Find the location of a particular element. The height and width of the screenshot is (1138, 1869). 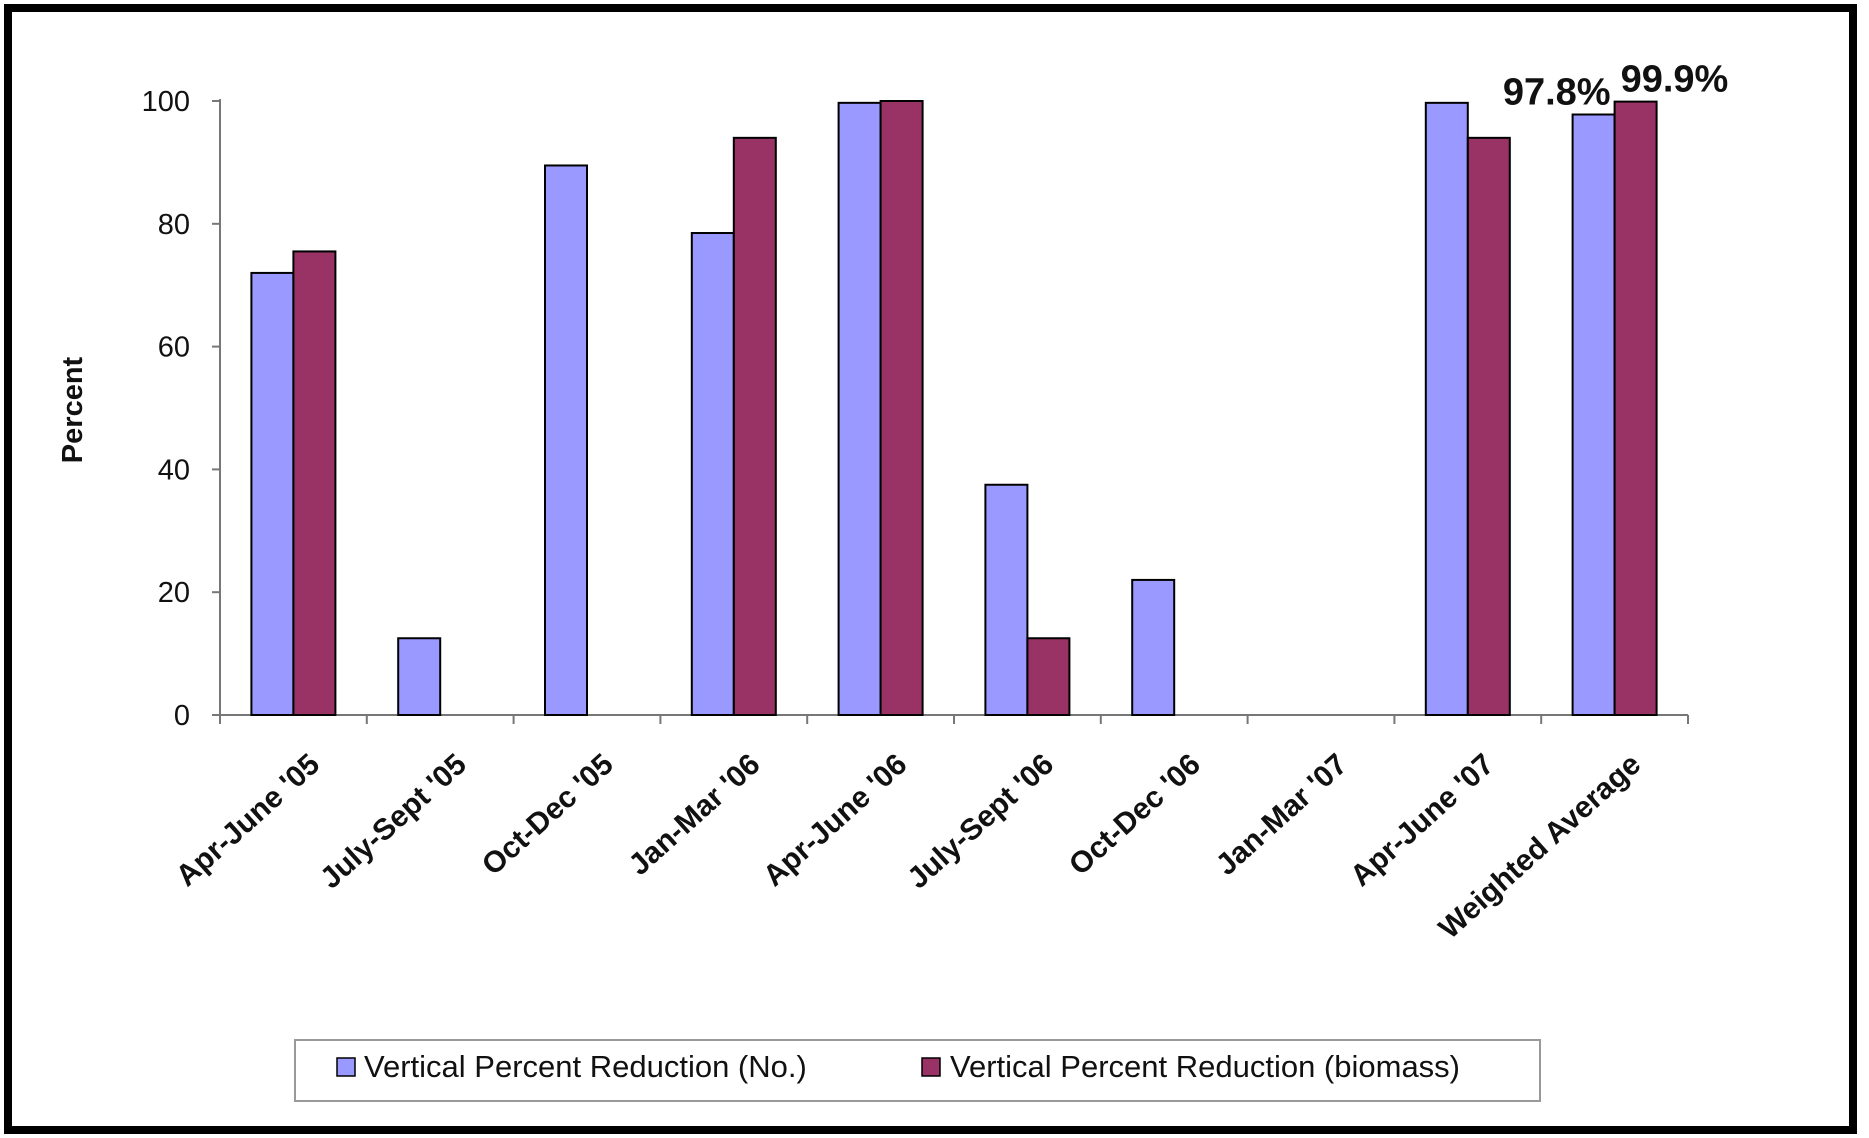

legend-box is located at coordinates (917, 1070).